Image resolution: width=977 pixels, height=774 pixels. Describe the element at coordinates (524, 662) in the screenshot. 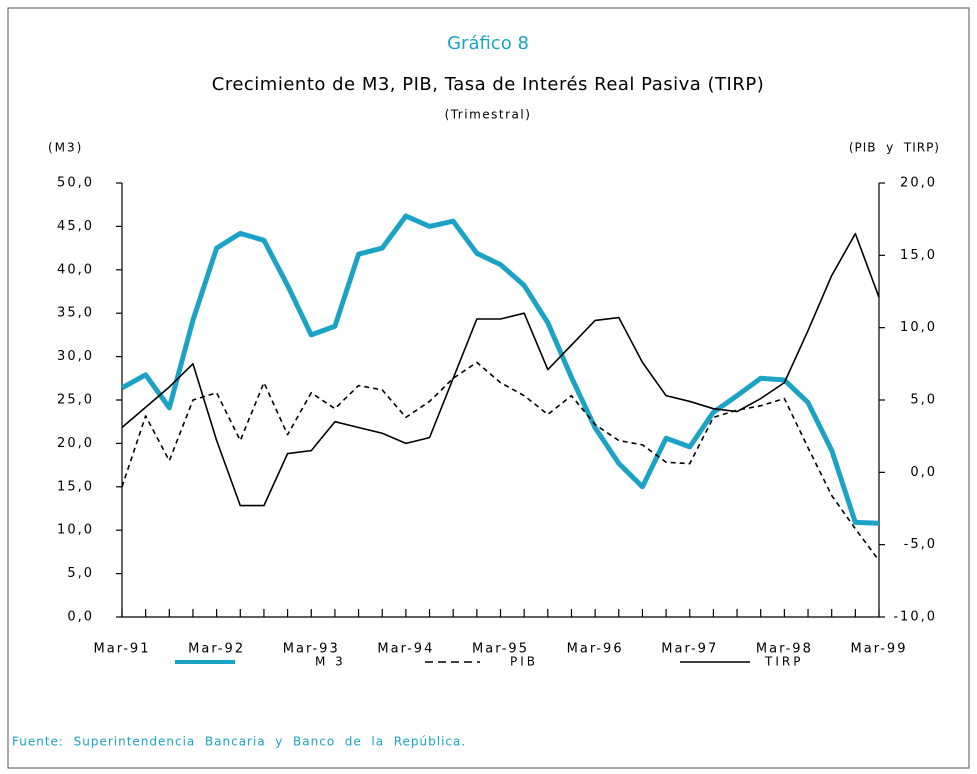

I see `legend-label: PIB` at that location.